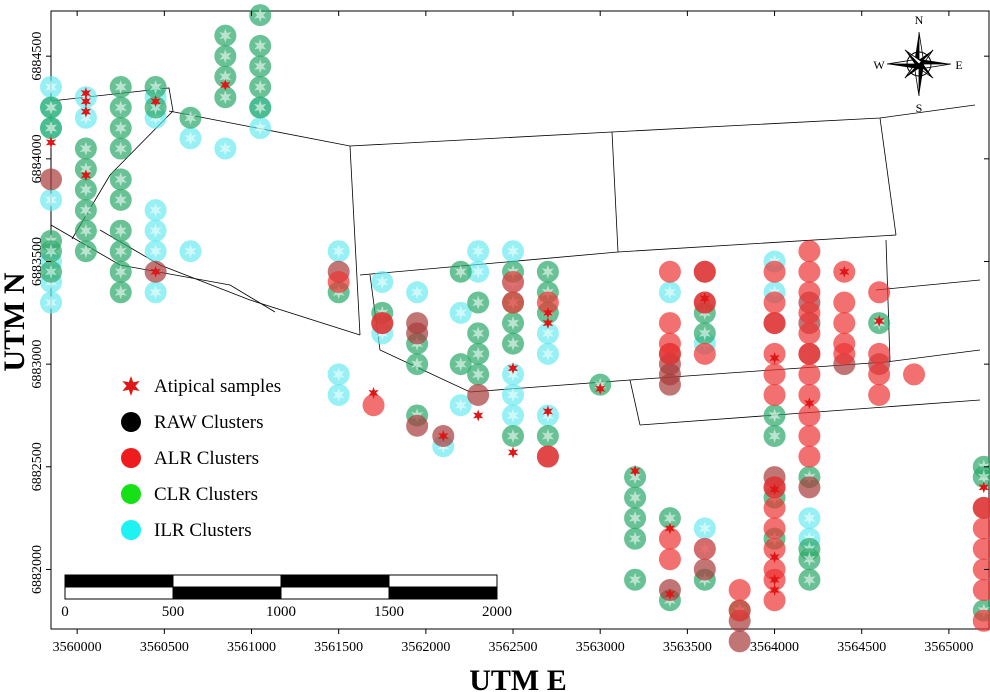 Image resolution: width=990 pixels, height=692 pixels. What do you see at coordinates (497, 612) in the screenshot?
I see `scale-bar-label: 2000` at bounding box center [497, 612].